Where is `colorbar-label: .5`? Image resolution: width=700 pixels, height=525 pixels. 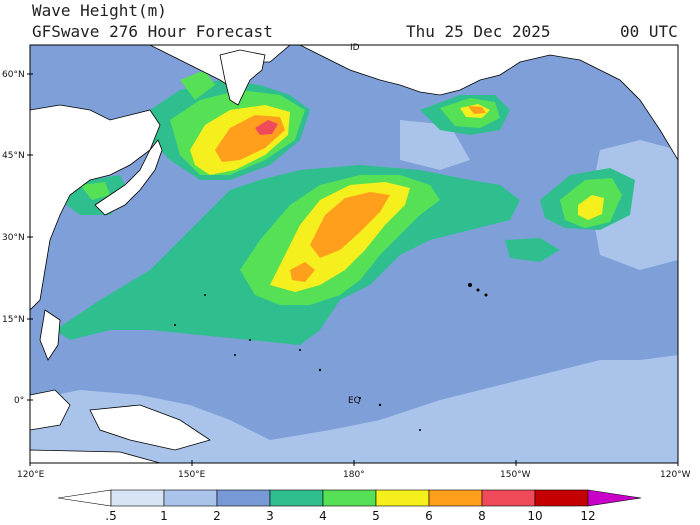 colorbar-label: .5 is located at coordinates (110, 516).